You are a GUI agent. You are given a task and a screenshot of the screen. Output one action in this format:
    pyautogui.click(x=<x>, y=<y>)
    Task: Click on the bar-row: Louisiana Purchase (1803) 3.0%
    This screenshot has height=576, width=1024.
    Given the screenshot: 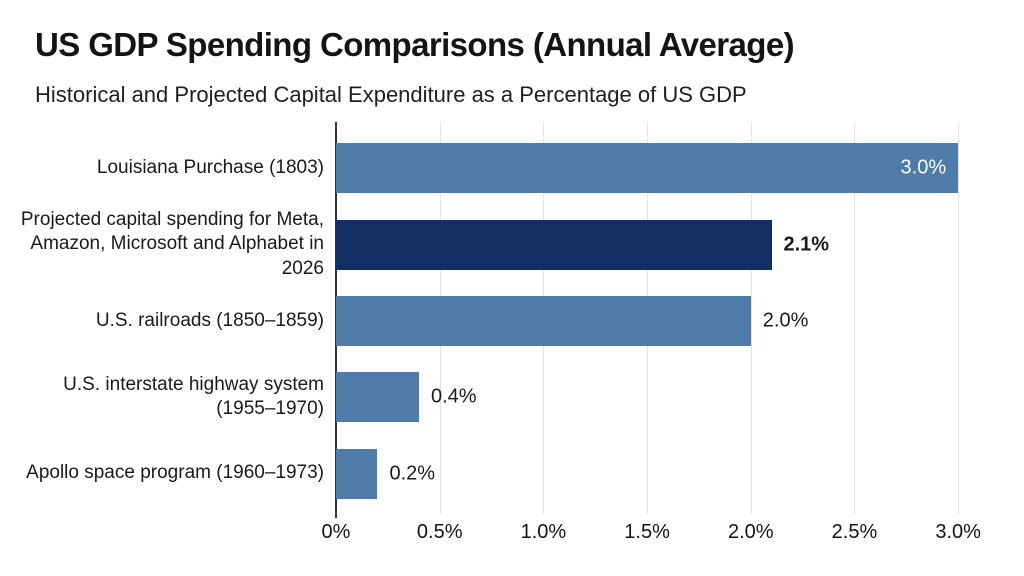 What is the action you would take?
    pyautogui.click(x=505, y=168)
    